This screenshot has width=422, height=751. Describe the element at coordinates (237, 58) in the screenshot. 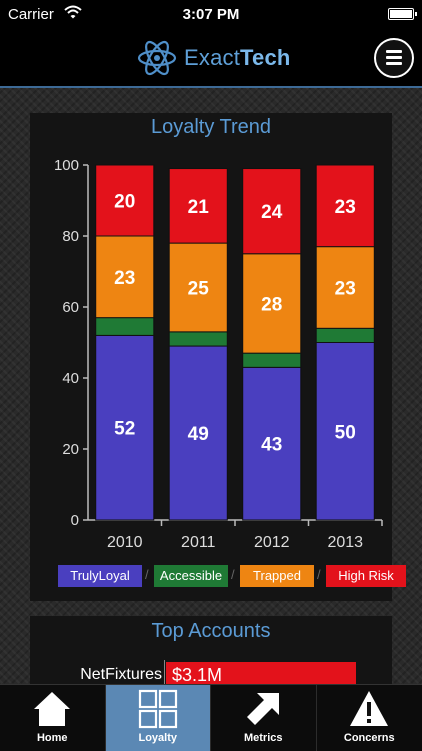

I see `logo-text: ExactTech` at that location.